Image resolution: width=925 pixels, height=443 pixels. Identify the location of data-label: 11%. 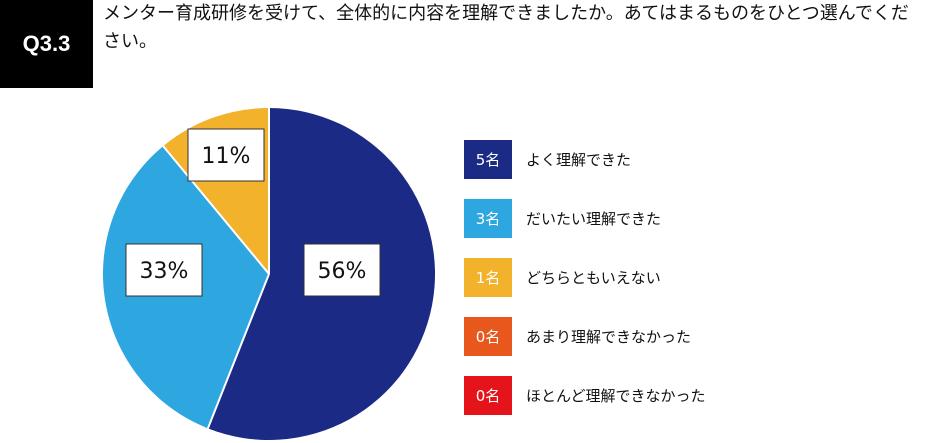
(226, 155).